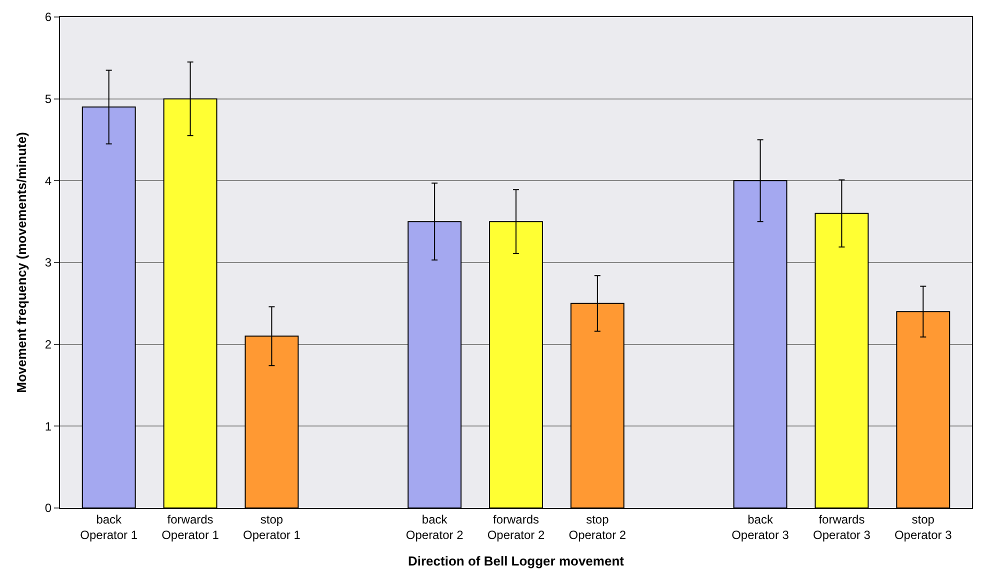  What do you see at coordinates (48, 426) in the screenshot?
I see `y-tick-label: 1` at bounding box center [48, 426].